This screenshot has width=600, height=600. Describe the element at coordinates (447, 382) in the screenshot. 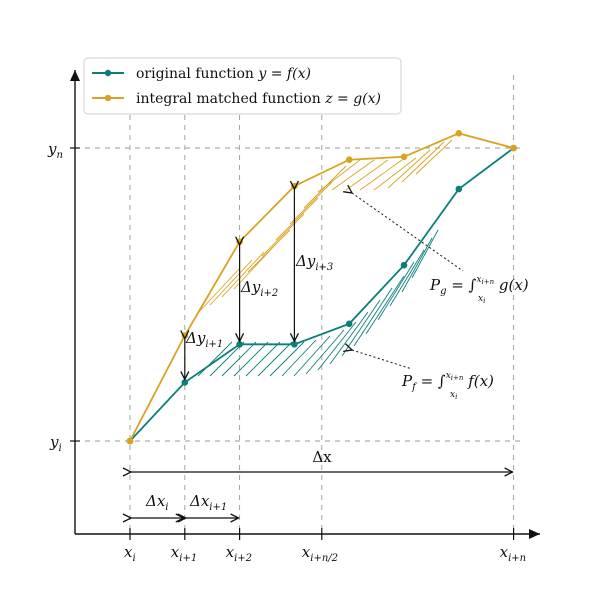

I see `pf-formula: Pf = ∫xi+n f(x)` at that location.